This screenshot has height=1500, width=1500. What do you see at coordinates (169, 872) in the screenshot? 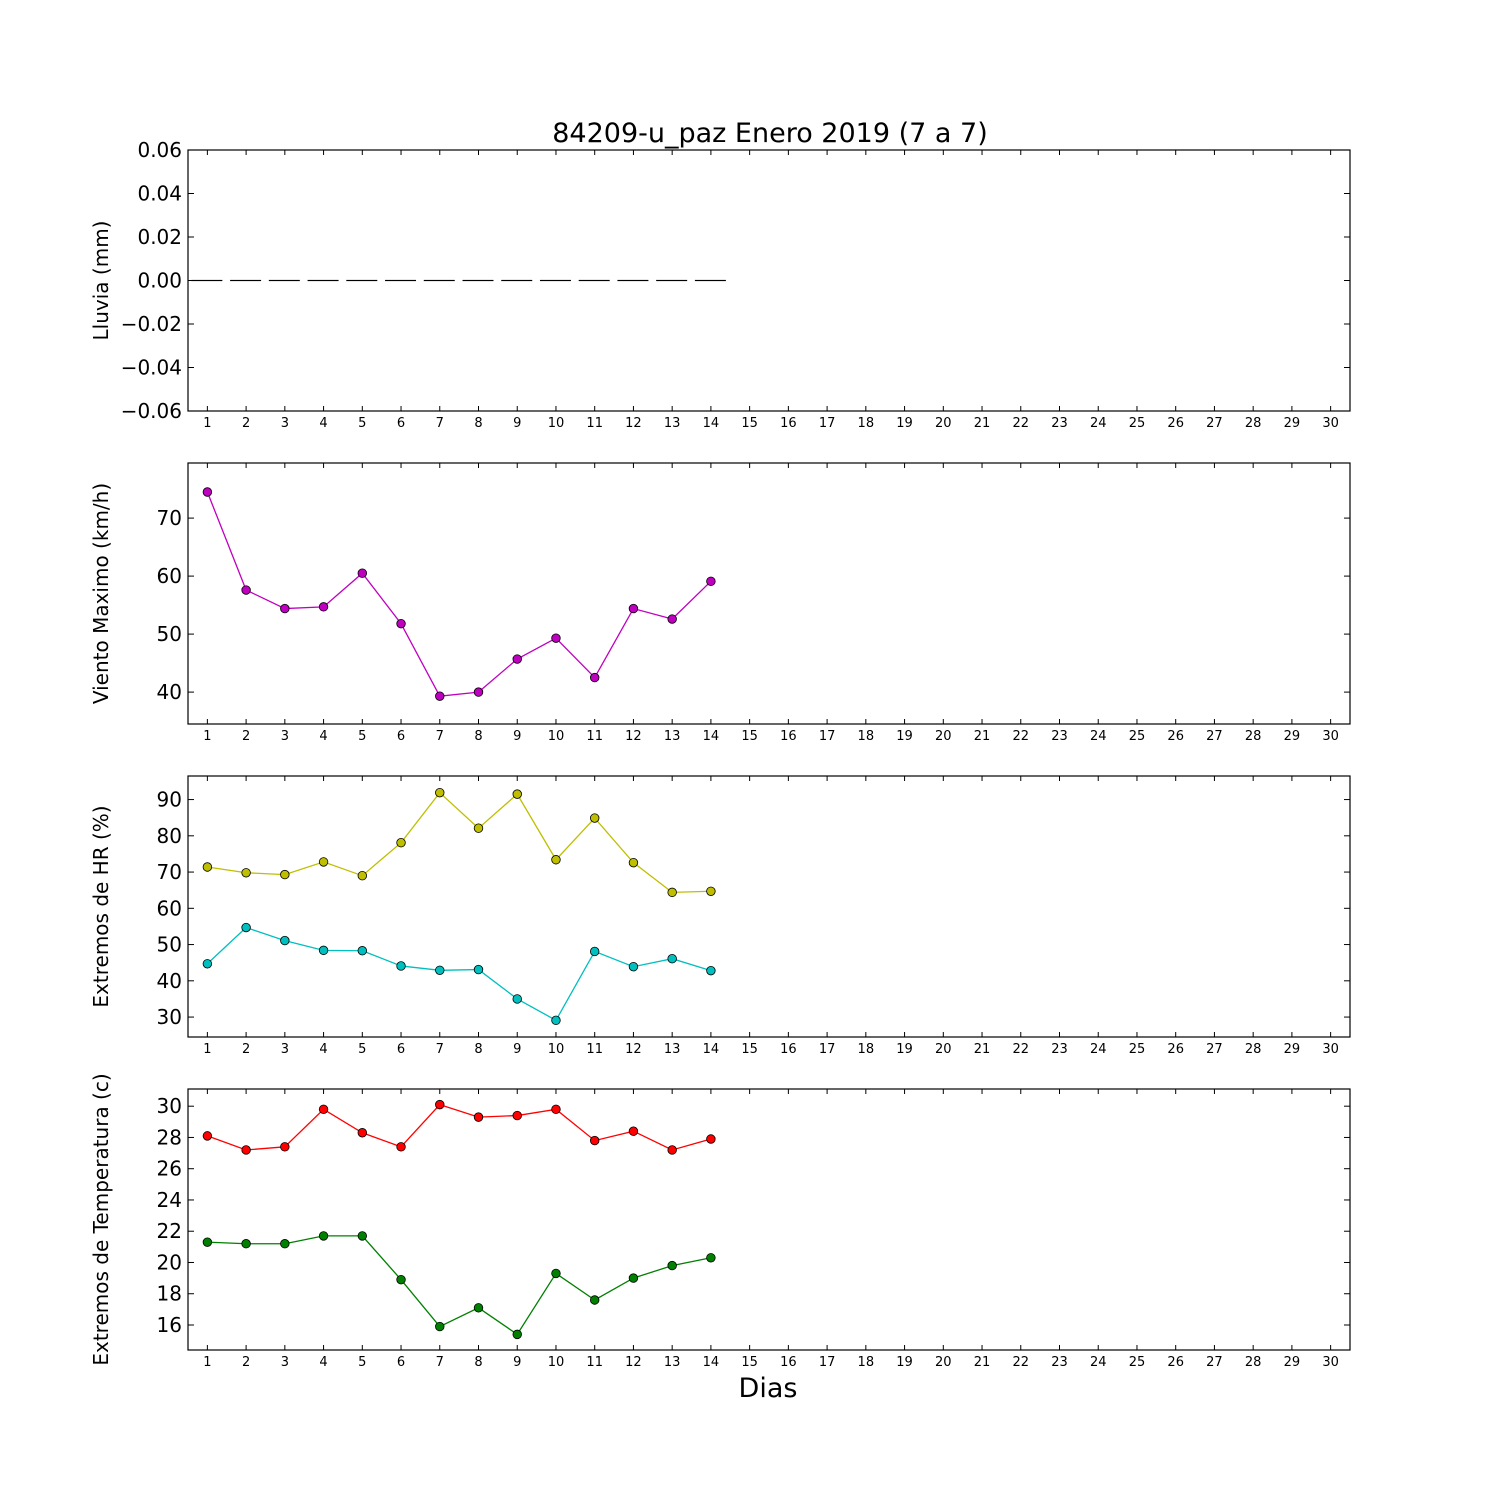
I see `y-tick-label: 70` at bounding box center [169, 872].